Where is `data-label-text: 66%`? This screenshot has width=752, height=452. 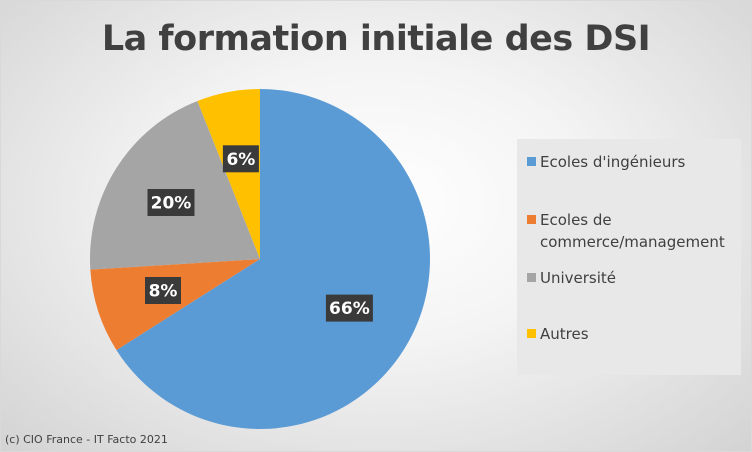 data-label-text: 66% is located at coordinates (349, 309).